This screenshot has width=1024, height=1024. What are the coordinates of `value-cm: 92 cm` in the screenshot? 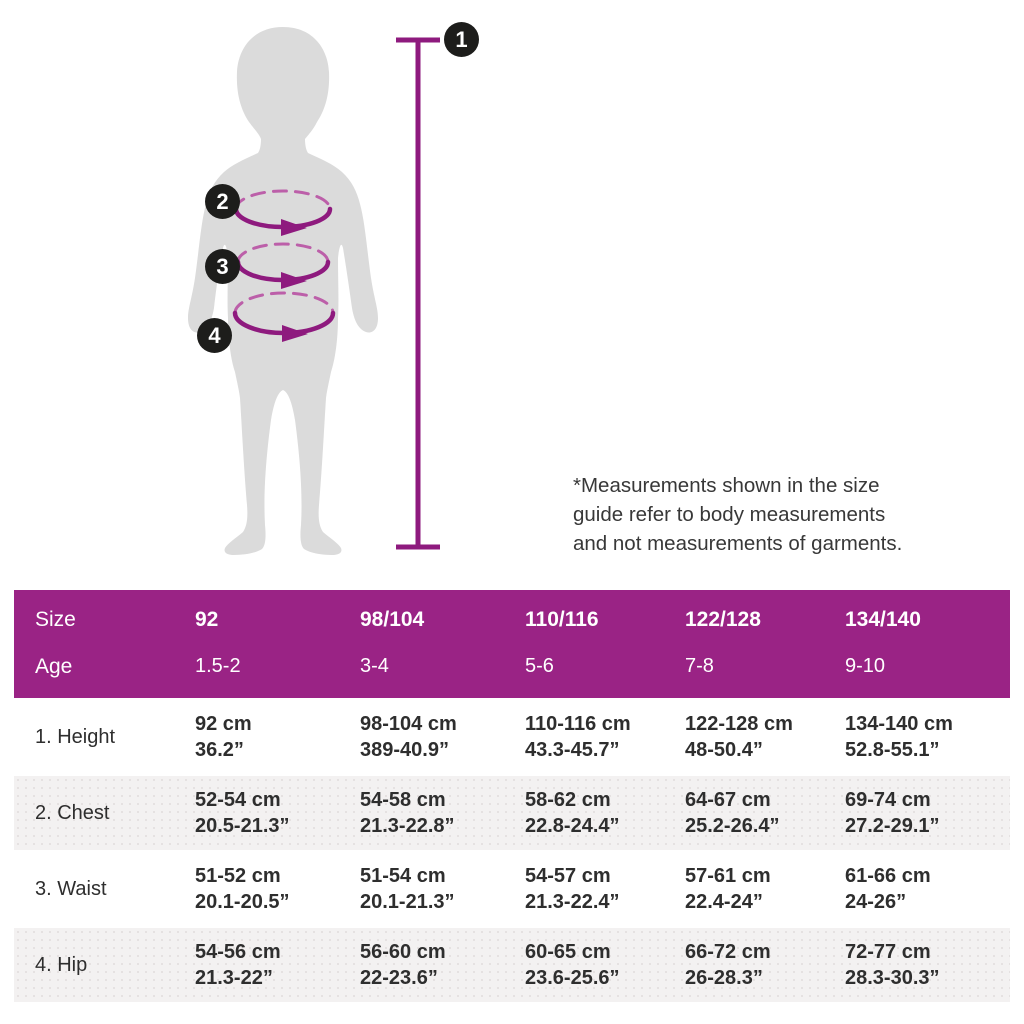 It's located at (223, 723).